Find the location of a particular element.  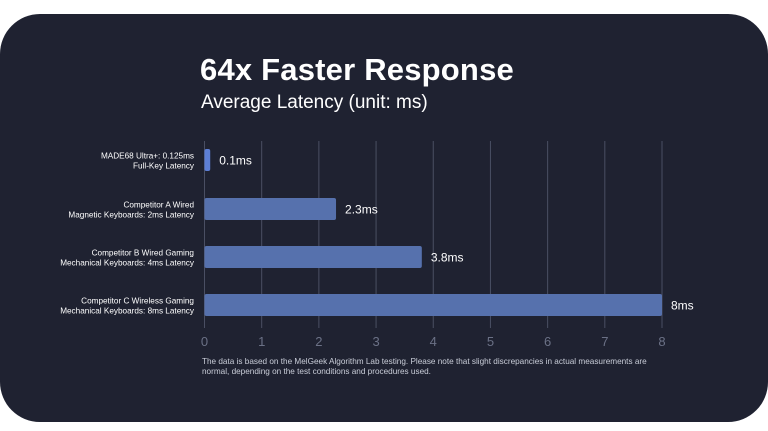

x-tick-label: 3 is located at coordinates (375, 341).